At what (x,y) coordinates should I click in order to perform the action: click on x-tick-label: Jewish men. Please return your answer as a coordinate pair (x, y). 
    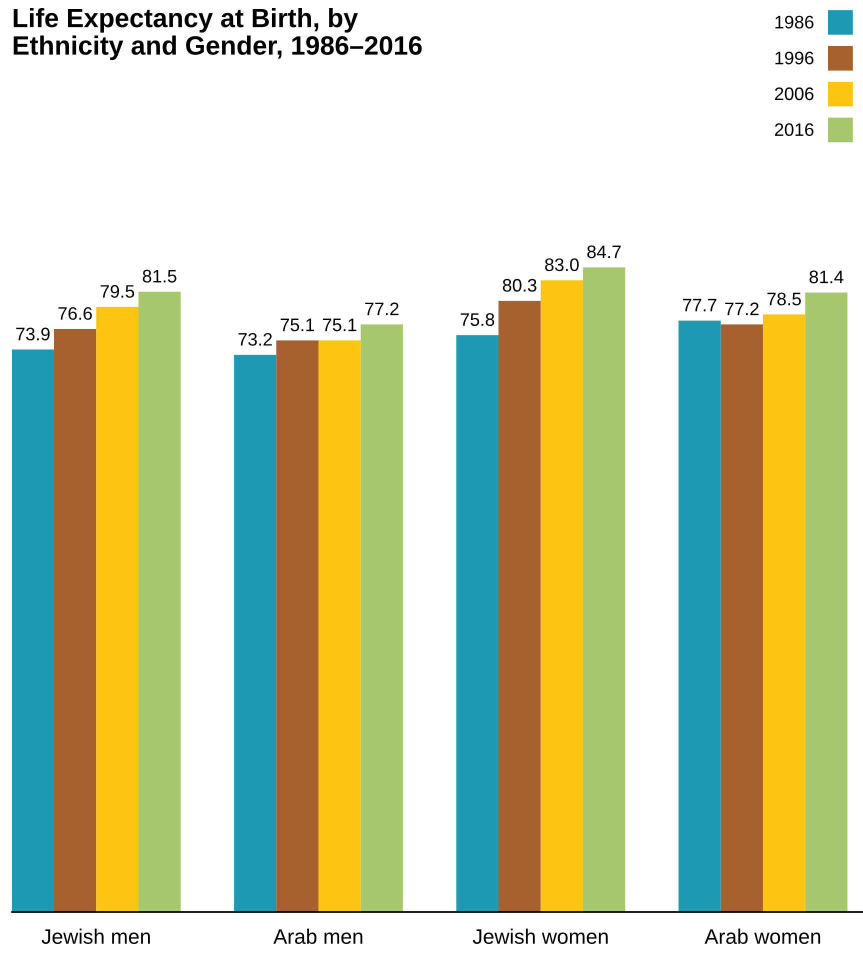
    Looking at the image, I should click on (96, 936).